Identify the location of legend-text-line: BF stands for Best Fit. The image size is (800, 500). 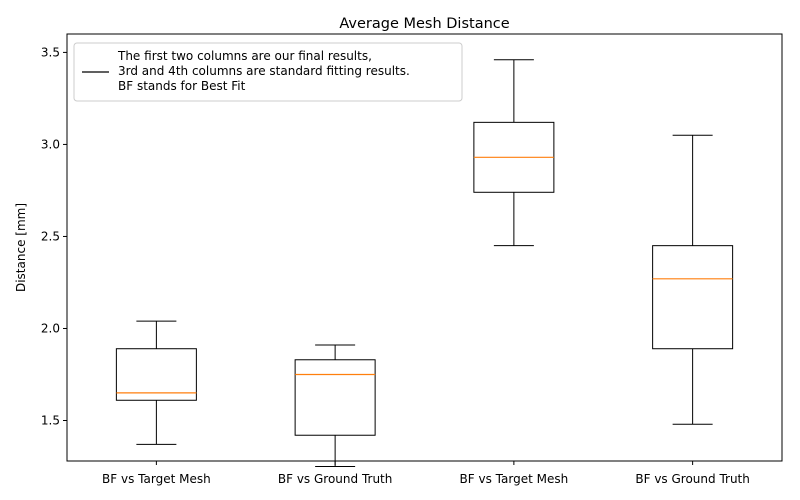
(182, 86).